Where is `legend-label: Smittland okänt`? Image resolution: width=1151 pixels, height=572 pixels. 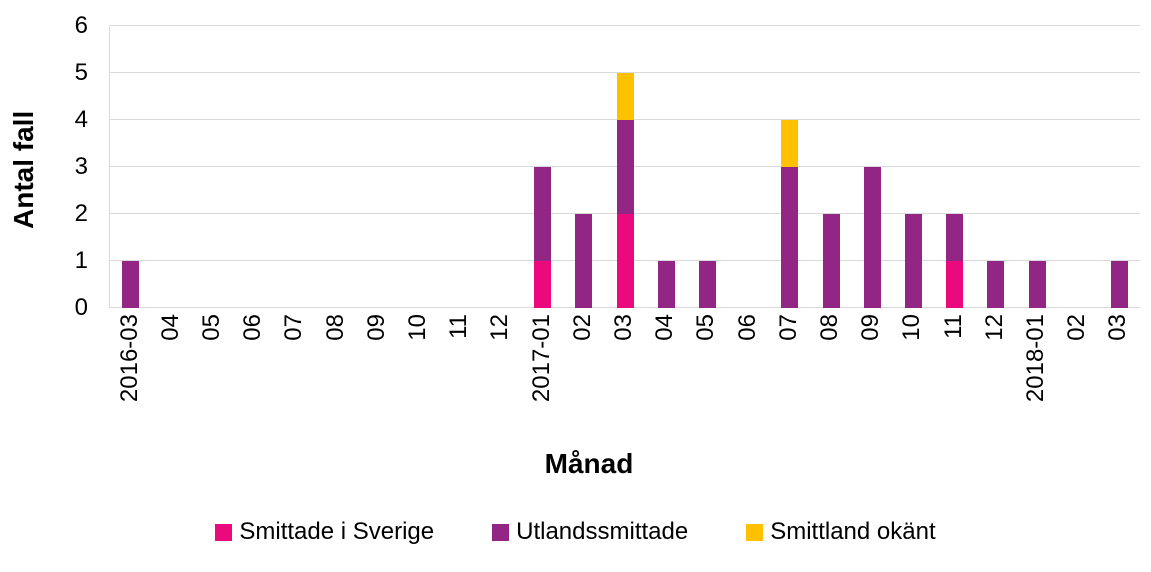 legend-label: Smittland okänt is located at coordinates (853, 531).